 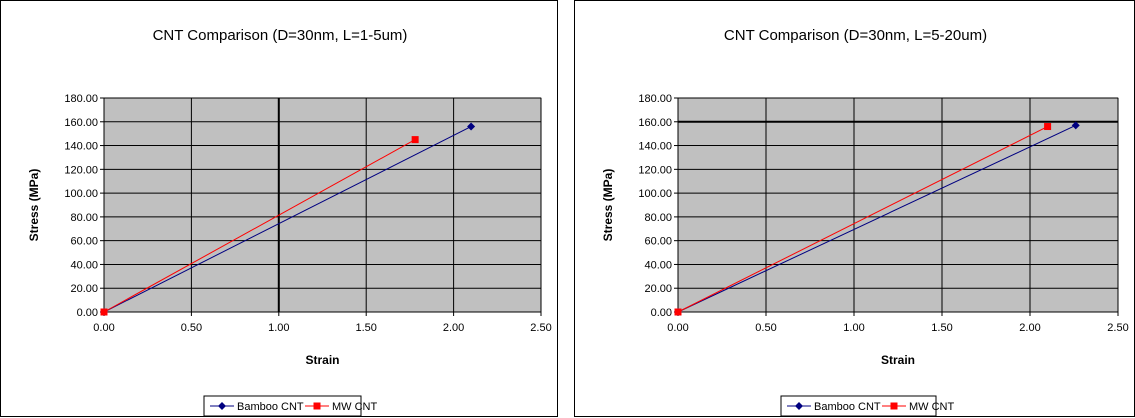 I want to click on chart-title: CNT Comparison (D=30nm, L=5-20um), so click(x=855, y=35).